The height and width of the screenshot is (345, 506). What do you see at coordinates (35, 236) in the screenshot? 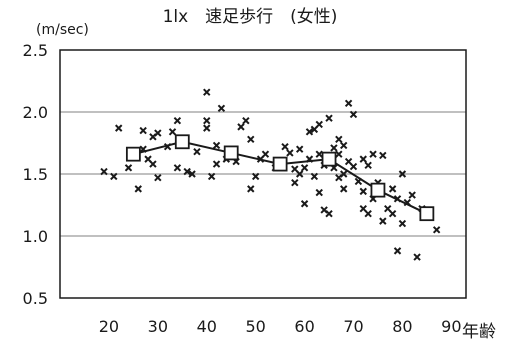
I see `y-tick-label: 1.0` at bounding box center [35, 236].